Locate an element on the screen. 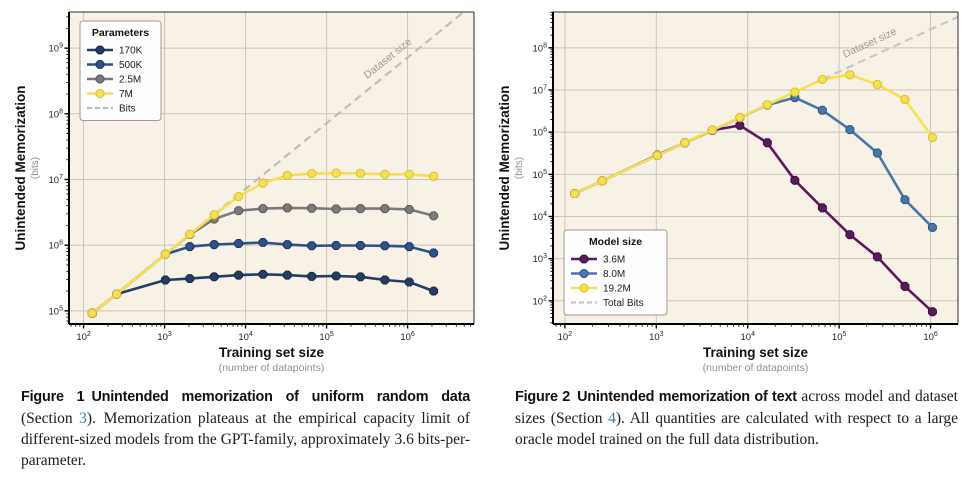  legend: Model size 3.6M 8.0M 19.2M Total Bits is located at coordinates (615, 272).